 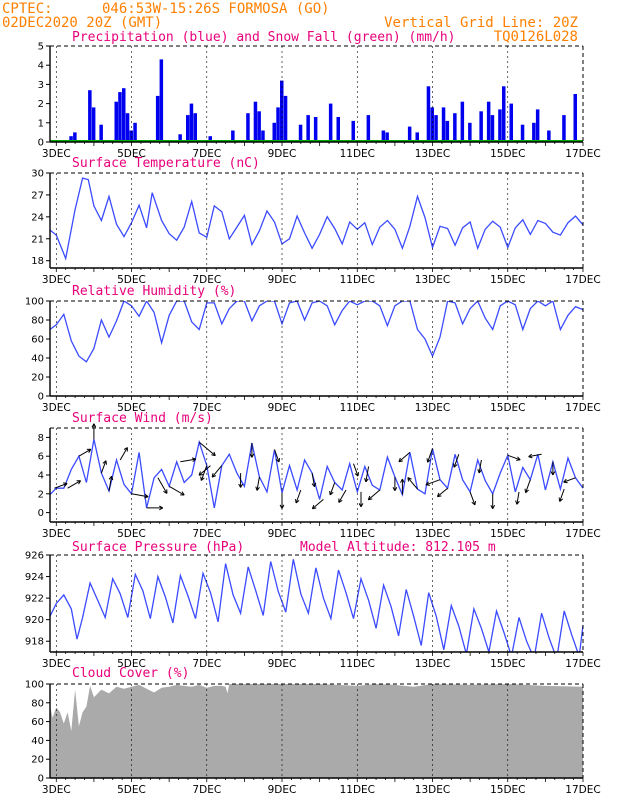 I want to click on x-date-label: 9DEC, so click(x=282, y=408).